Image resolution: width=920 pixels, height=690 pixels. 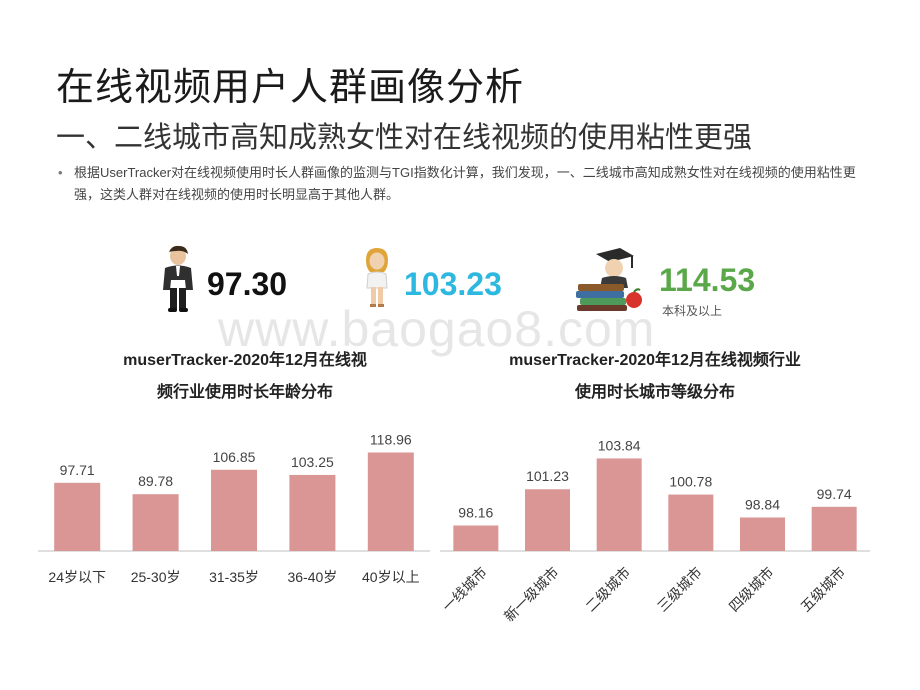 What do you see at coordinates (690, 482) in the screenshot?
I see `city-data-label-3: 100.78` at bounding box center [690, 482].